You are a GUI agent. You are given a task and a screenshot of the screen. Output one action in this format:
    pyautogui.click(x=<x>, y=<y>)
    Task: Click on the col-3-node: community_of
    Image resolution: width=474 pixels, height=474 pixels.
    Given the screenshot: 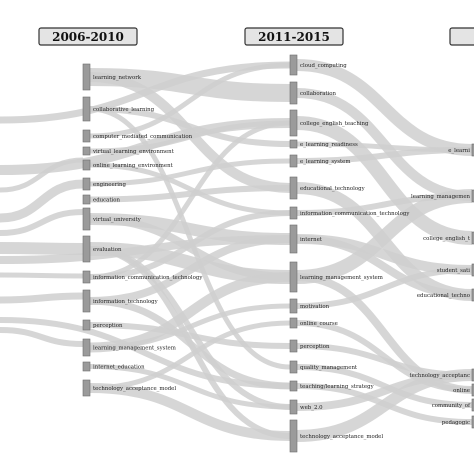 What is the action you would take?
    pyautogui.click(x=453, y=405)
    